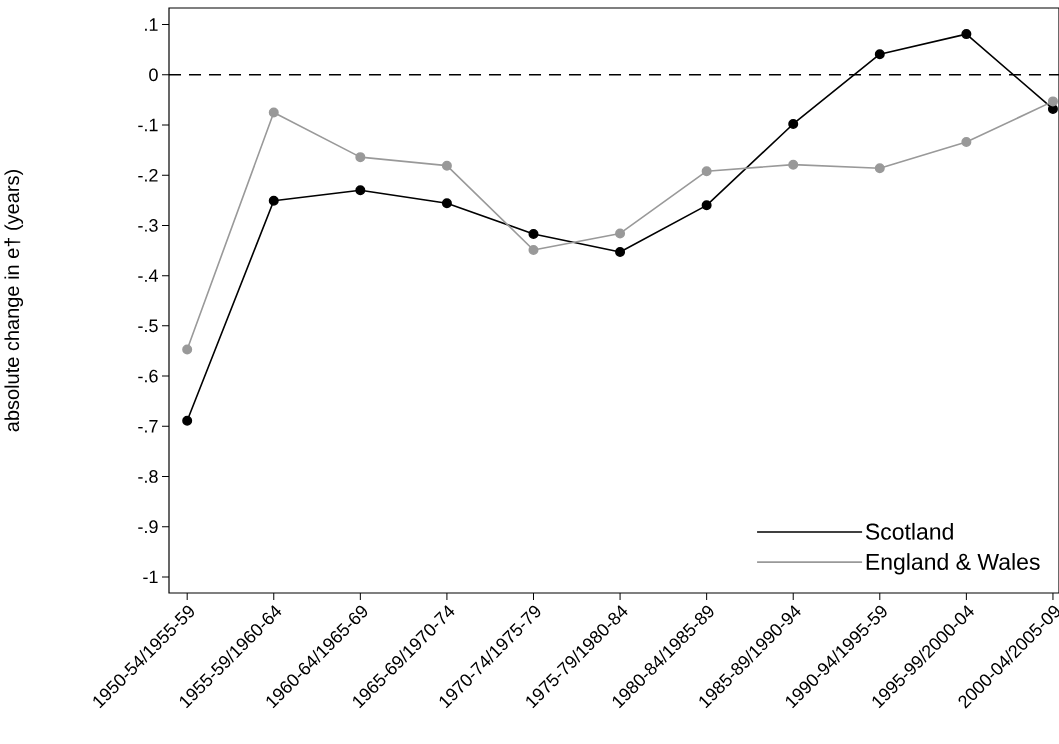 Image resolution: width=1059 pixels, height=744 pixels. What do you see at coordinates (14, 301) in the screenshot?
I see `y-axis-title: absolute change in e† (years)` at bounding box center [14, 301].